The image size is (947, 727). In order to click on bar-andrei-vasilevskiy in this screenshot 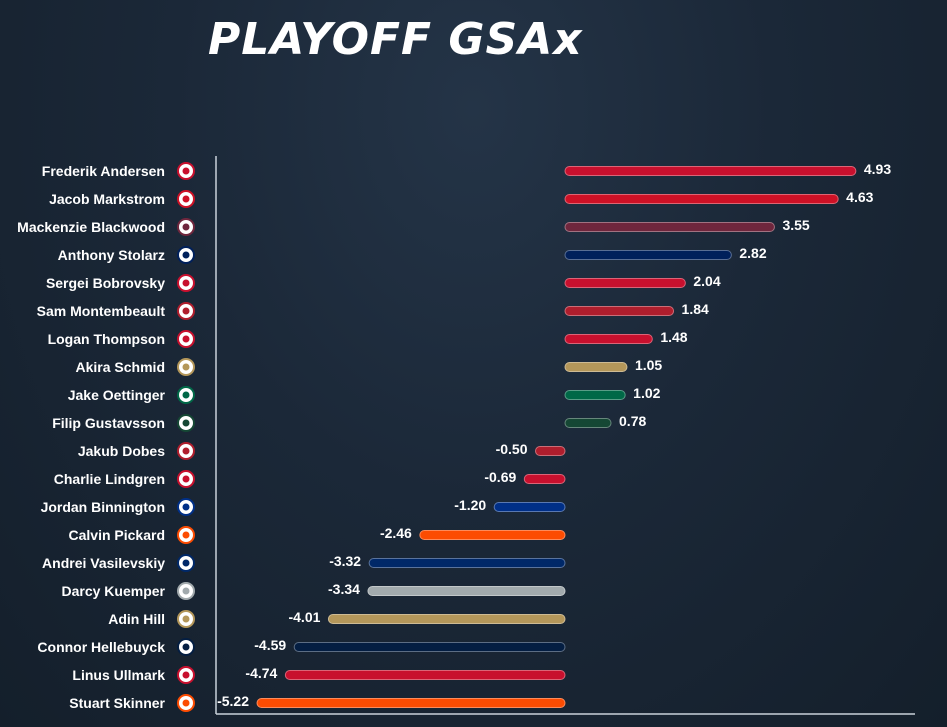, I will do `click(467, 563)`.